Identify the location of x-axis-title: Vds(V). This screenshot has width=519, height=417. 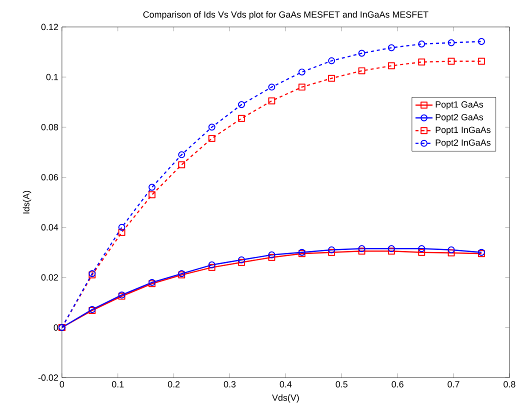
(285, 398).